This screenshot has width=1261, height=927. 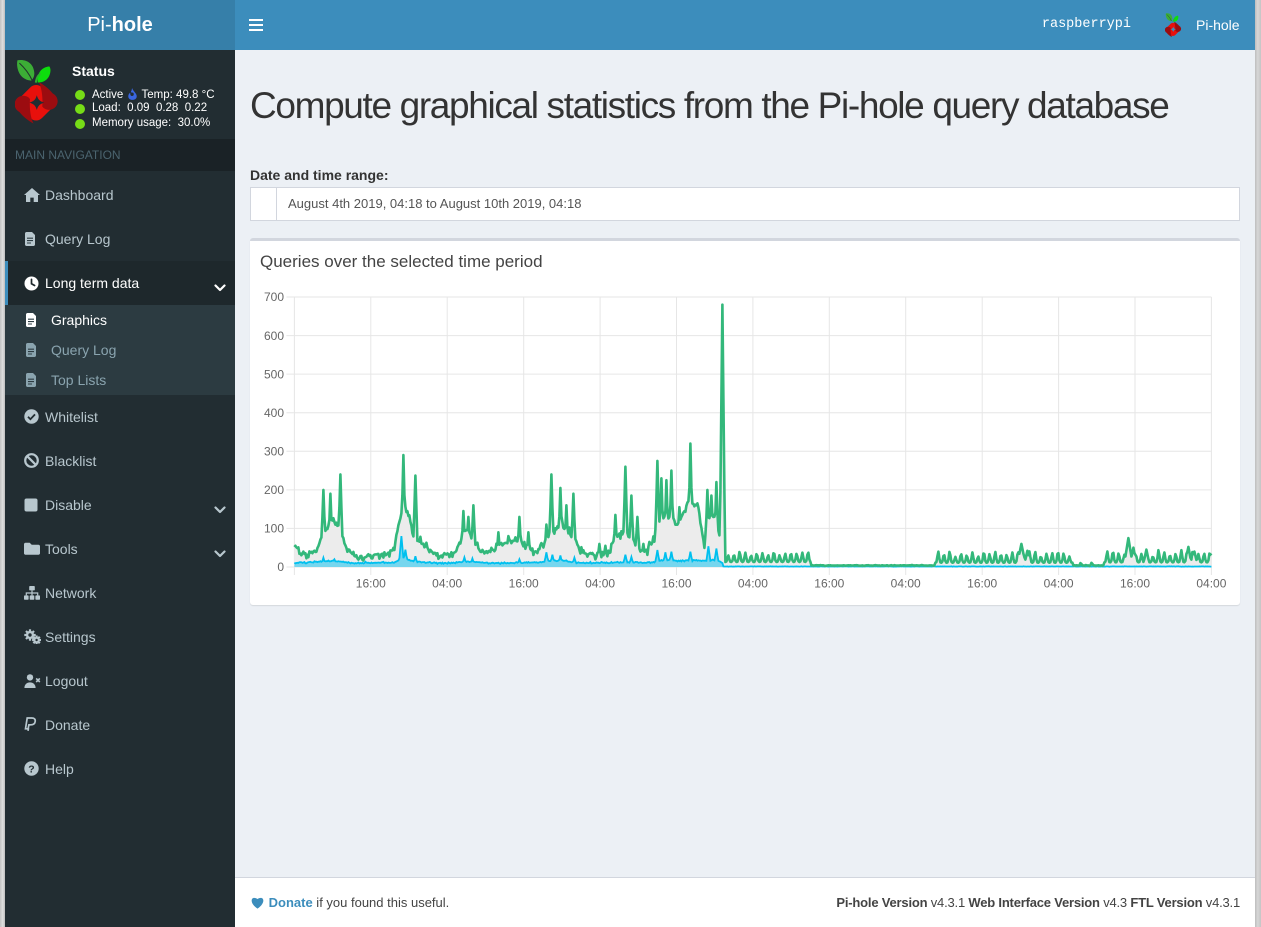 What do you see at coordinates (274, 413) in the screenshot?
I see `svg-text: 400` at bounding box center [274, 413].